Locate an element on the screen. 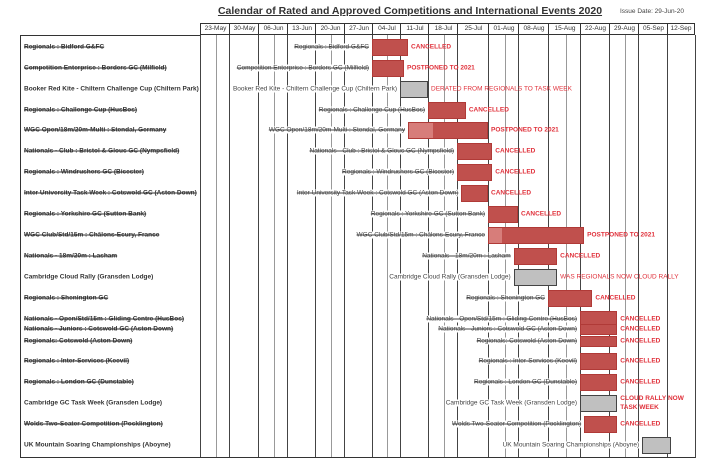  bar-label: Regionals : Shenington GC is located at coordinates (506, 298).